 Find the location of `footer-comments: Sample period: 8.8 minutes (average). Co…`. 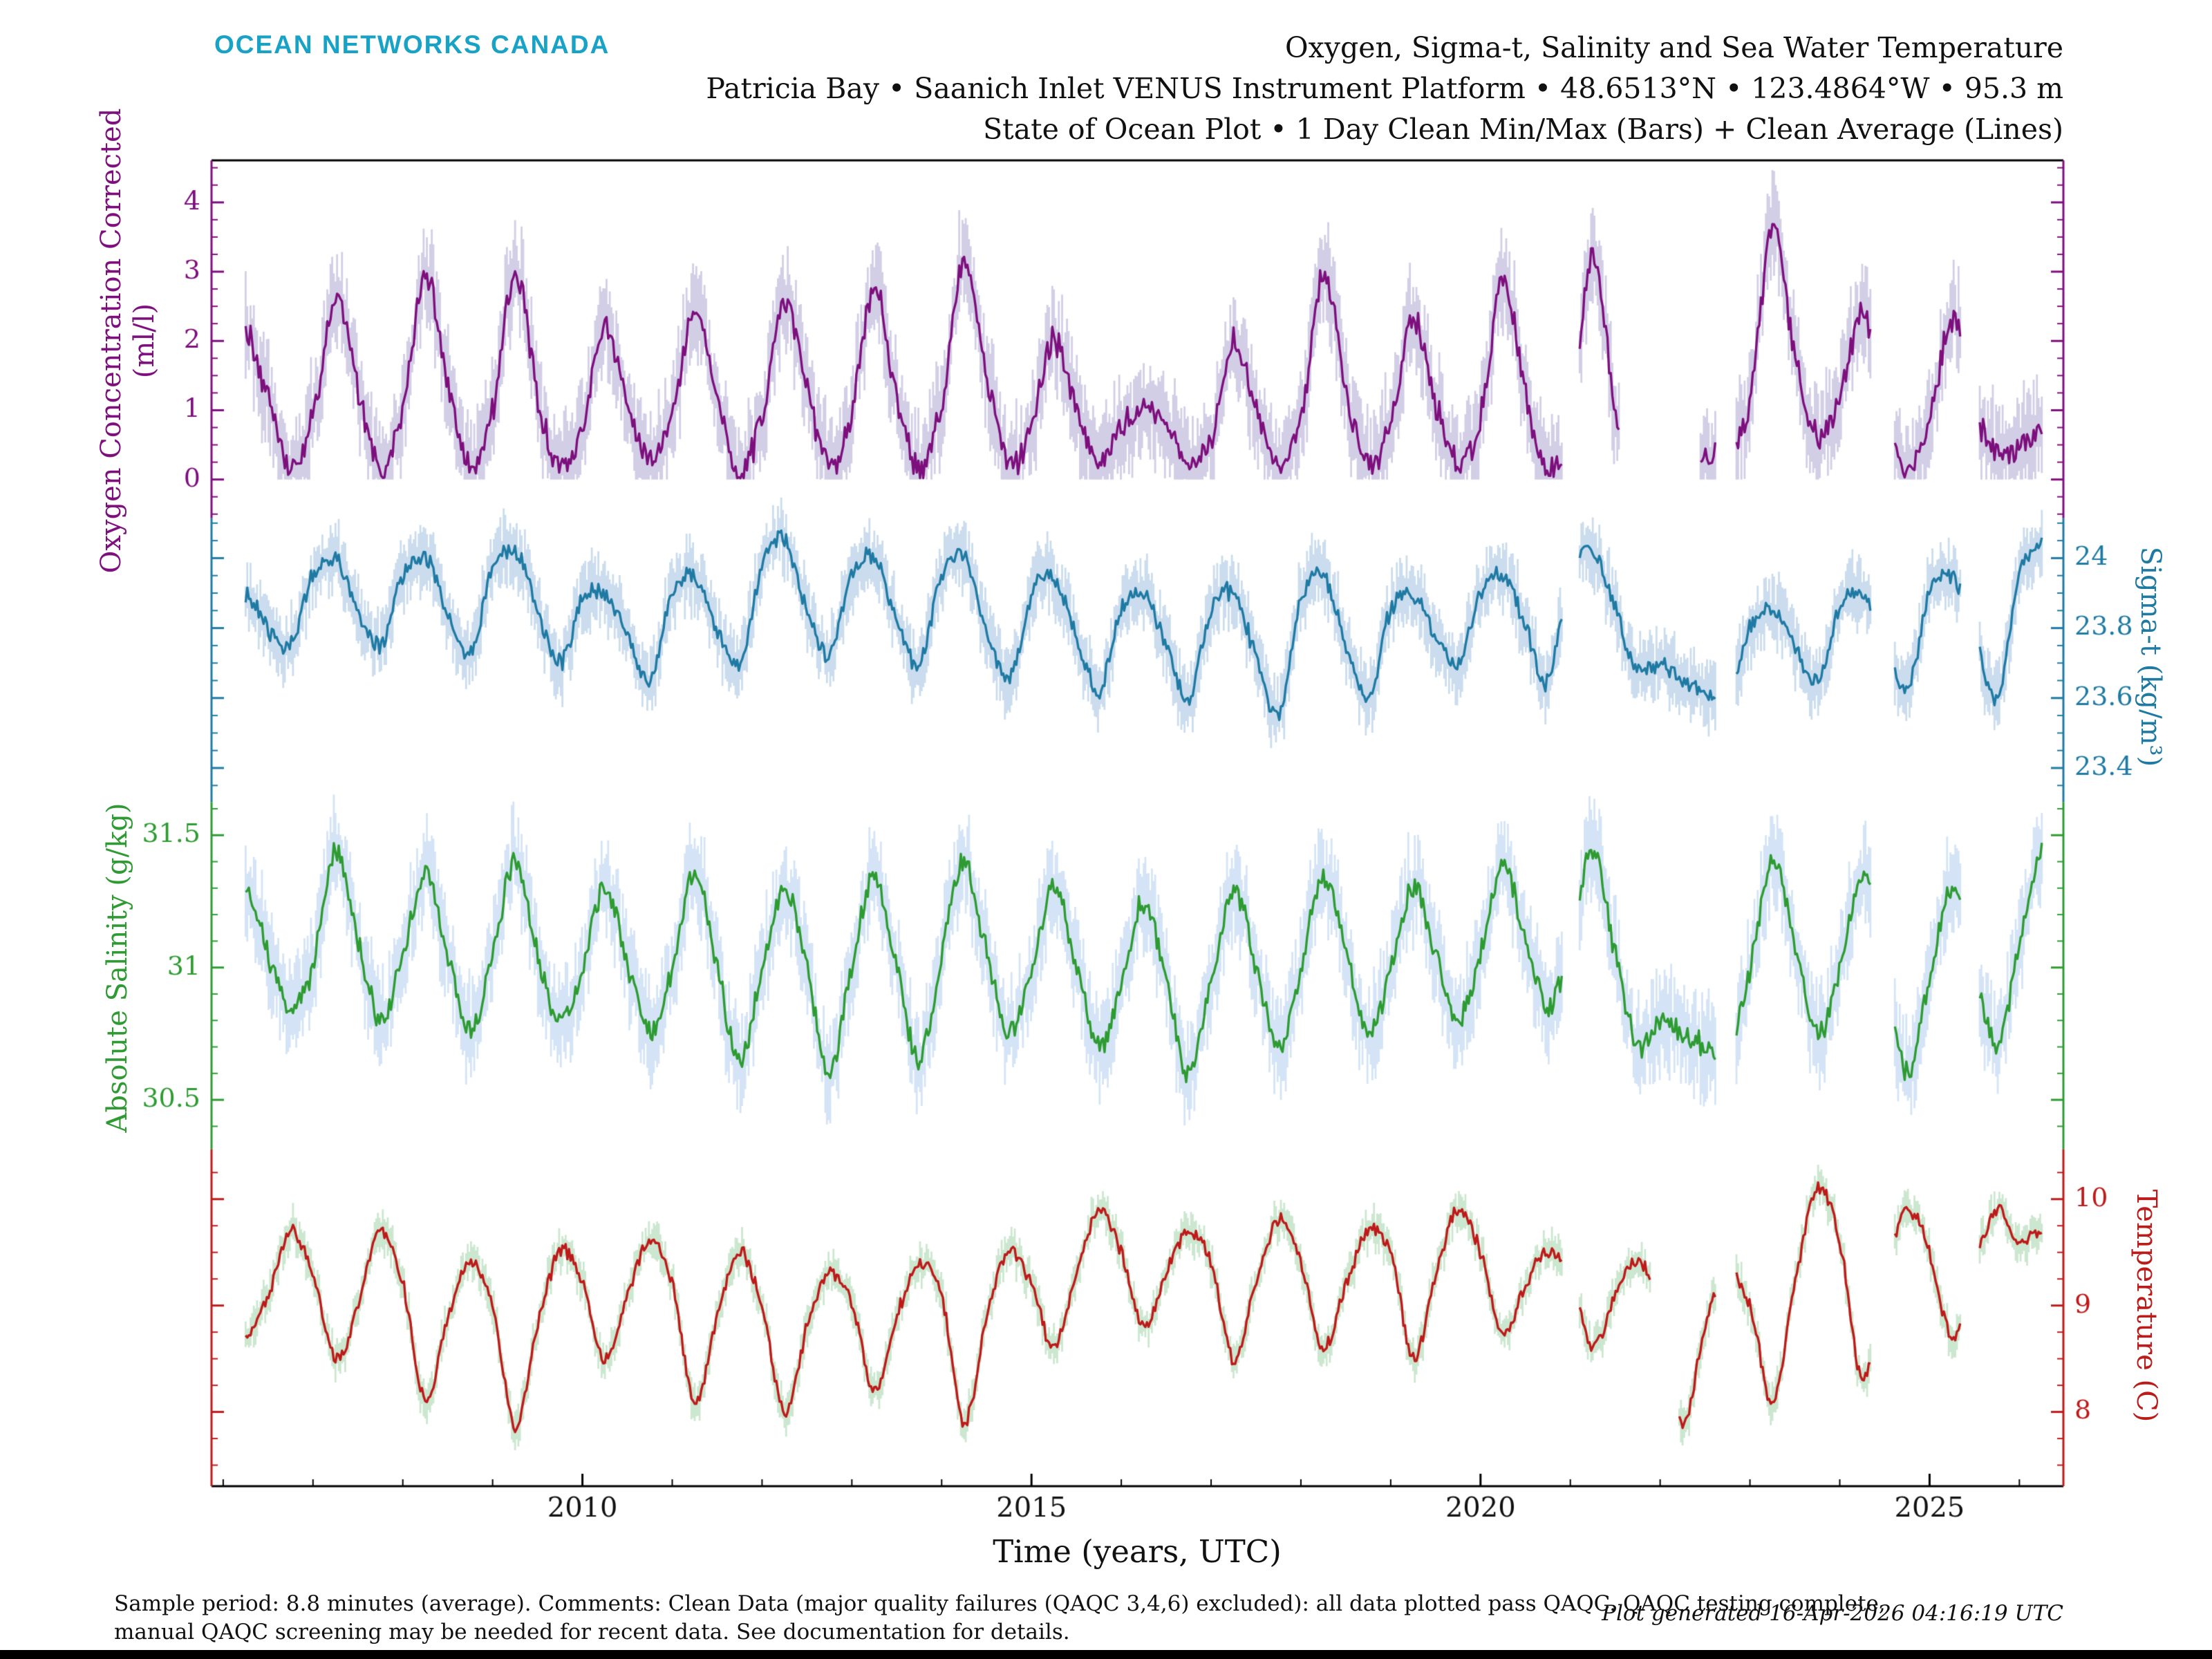

footer-comments: Sample period: 8.8 minutes (average). Co… is located at coordinates (1000, 1619).